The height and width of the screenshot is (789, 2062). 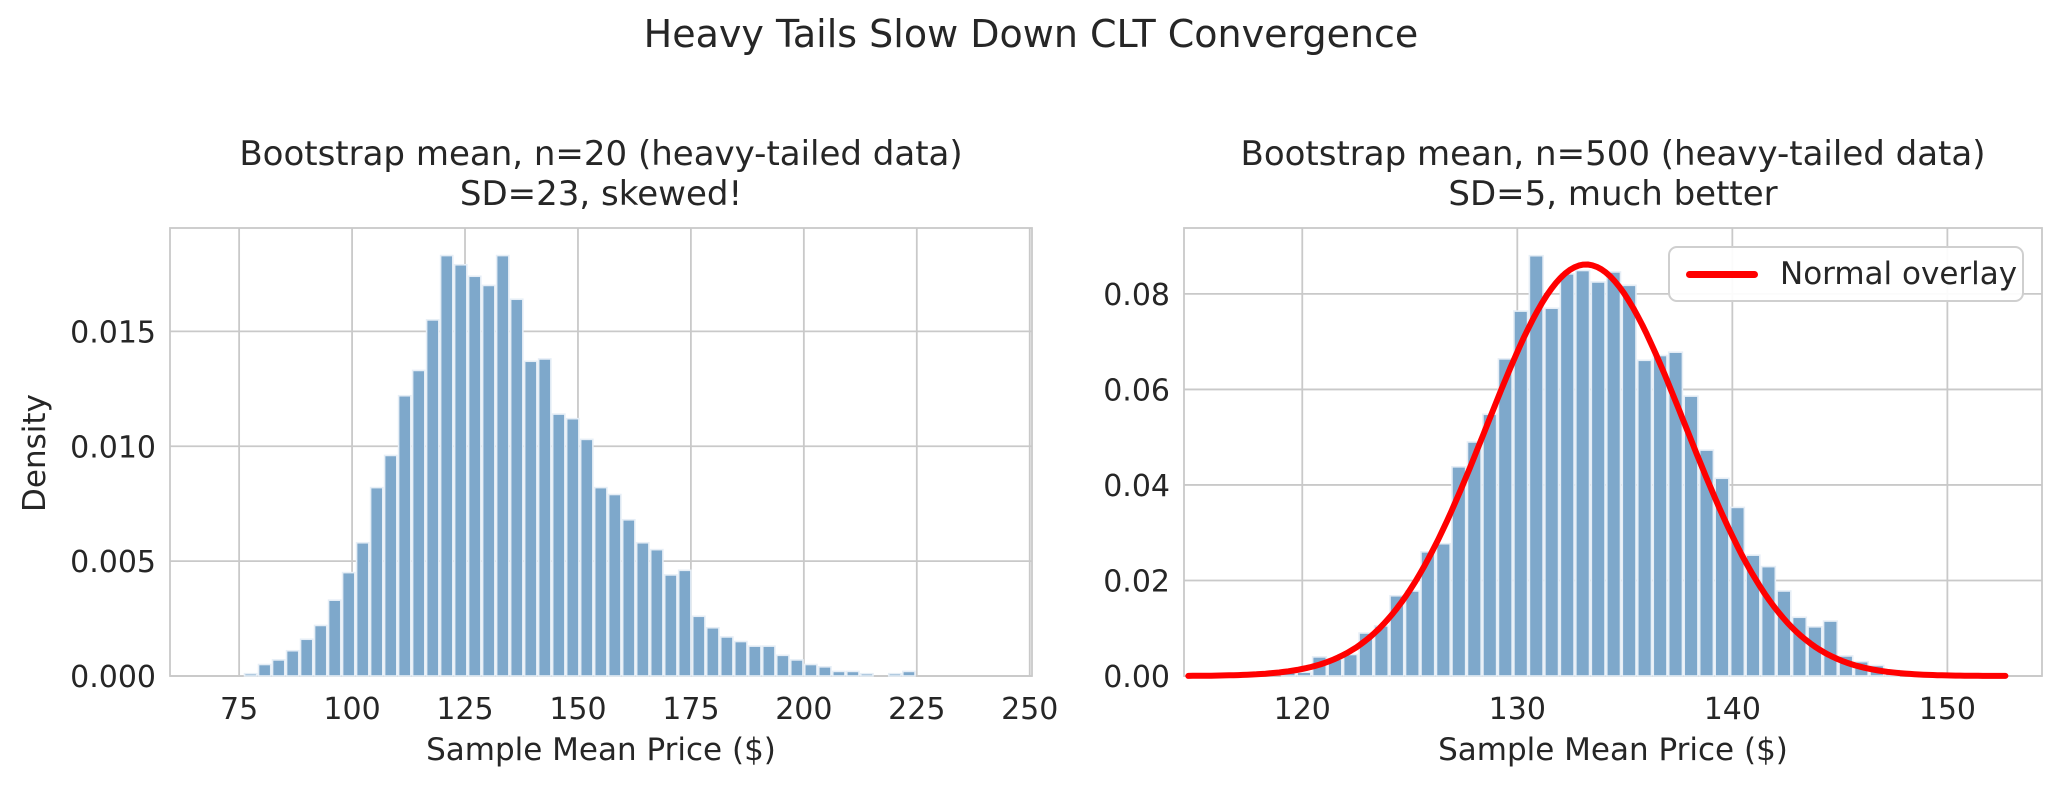 I want to click on y-tick-label: 0.015, so click(x=113, y=332).